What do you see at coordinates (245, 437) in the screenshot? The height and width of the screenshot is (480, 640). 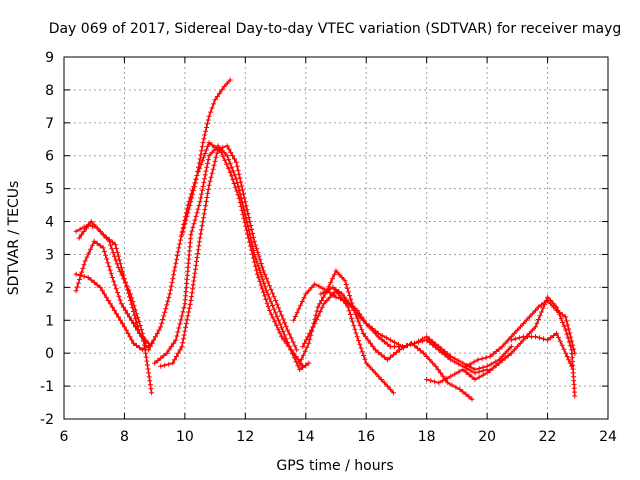 I see `x-tick-label: 12` at bounding box center [245, 437].